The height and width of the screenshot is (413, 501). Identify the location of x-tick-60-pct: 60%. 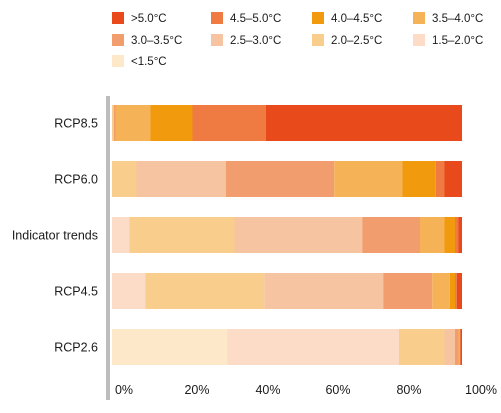
(337, 390).